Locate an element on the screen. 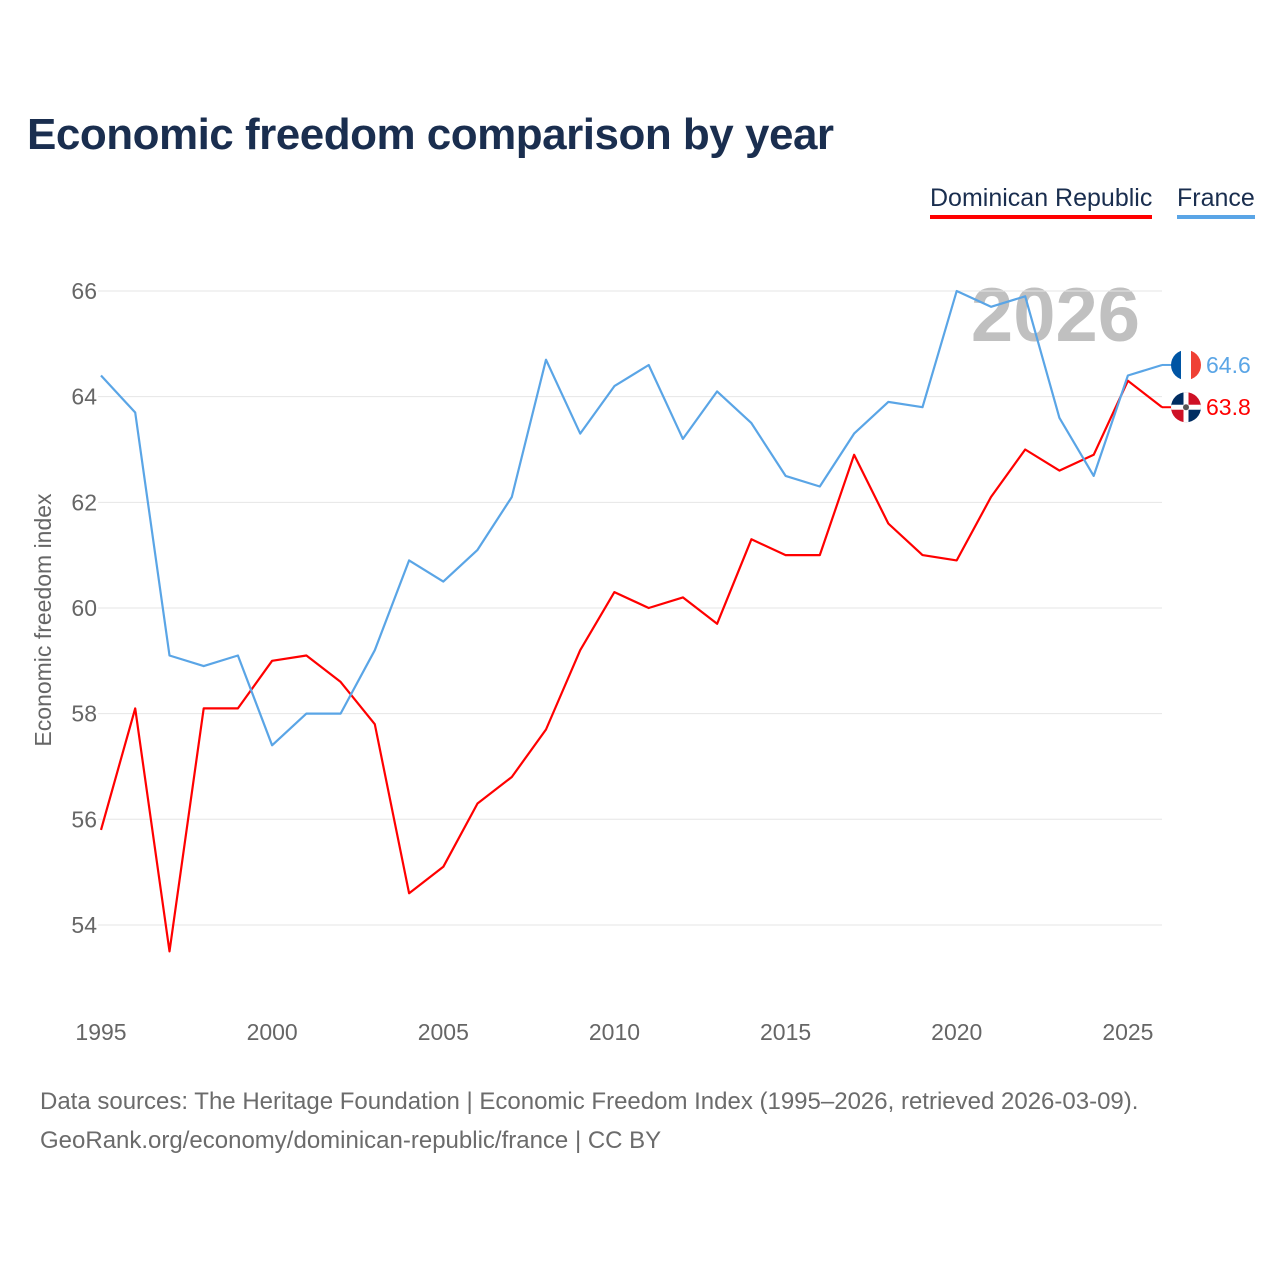 The width and height of the screenshot is (1280, 1280). x-tick-label: 2025 is located at coordinates (1127, 1032).